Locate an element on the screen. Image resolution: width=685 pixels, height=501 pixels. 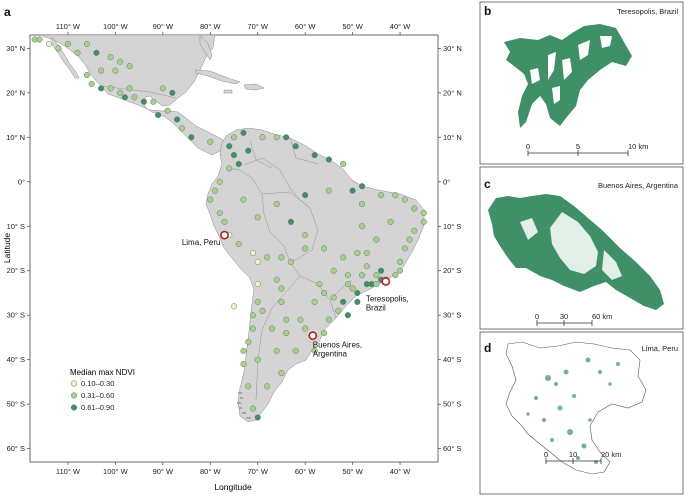
legend-items: 0.10–0.30 0.31–0.60 0.61–0.90 is located at coordinates (92, 395).